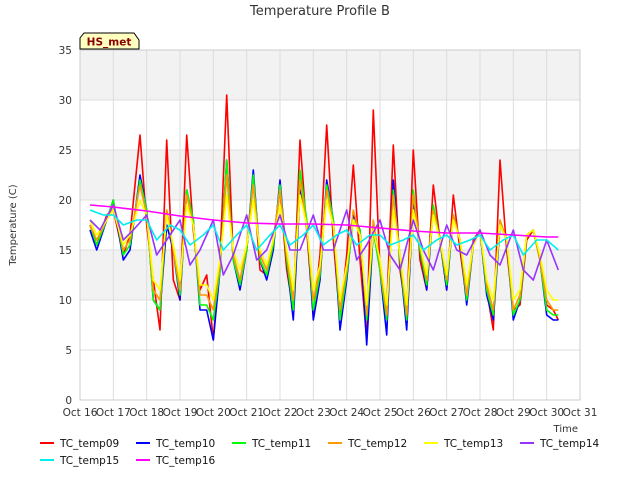  I want to click on x-tick-label-5: Oct 21, so click(246, 413).